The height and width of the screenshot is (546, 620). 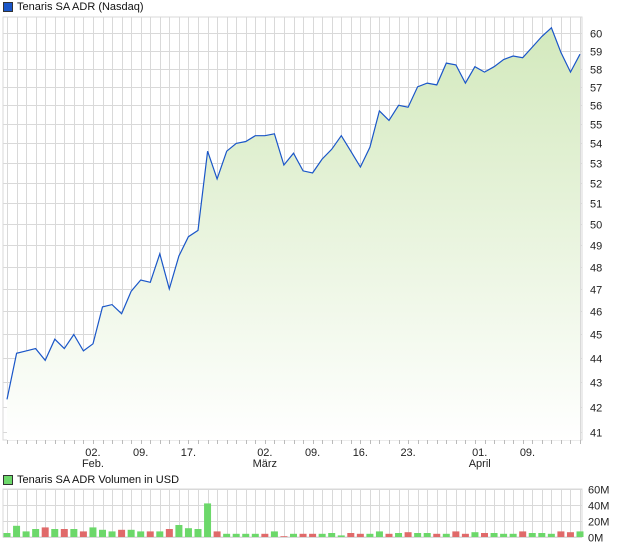 I want to click on y-tick-label: 58, so click(x=596, y=71).